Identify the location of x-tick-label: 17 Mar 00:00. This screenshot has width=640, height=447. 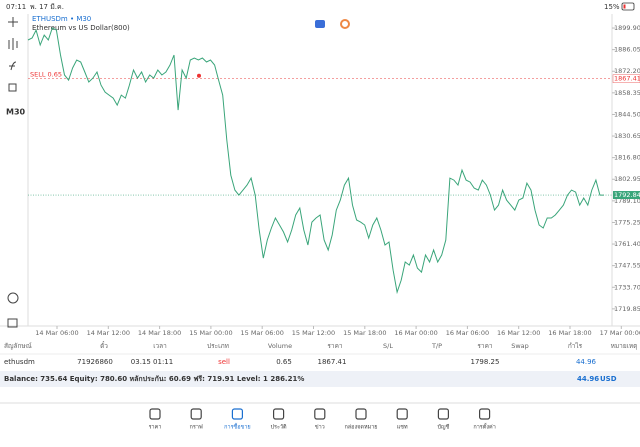
(620, 333).